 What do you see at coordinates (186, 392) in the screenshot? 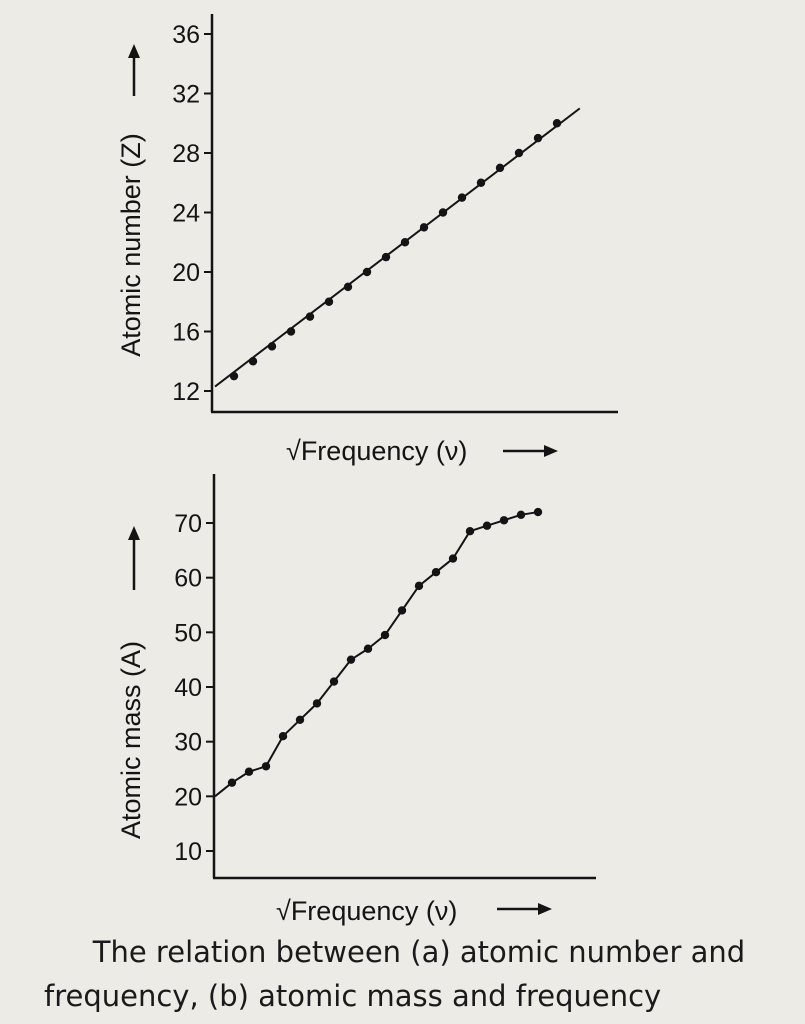
I see `y-tick-label-a-12: 12` at bounding box center [186, 392].